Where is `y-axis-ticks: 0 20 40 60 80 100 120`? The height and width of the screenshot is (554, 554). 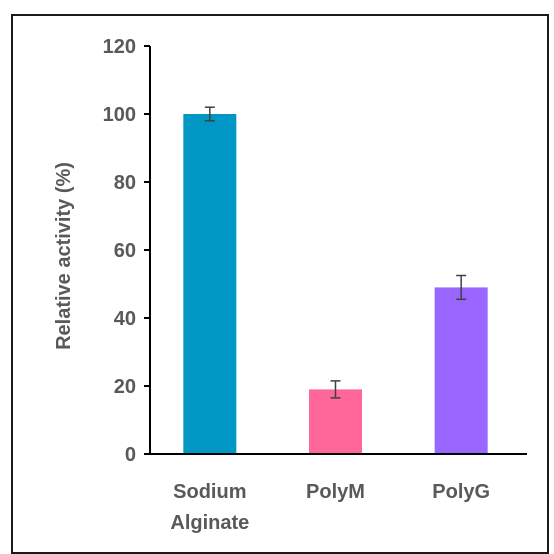
y-axis-ticks: 0 20 40 60 80 100 120 is located at coordinates (126, 251).